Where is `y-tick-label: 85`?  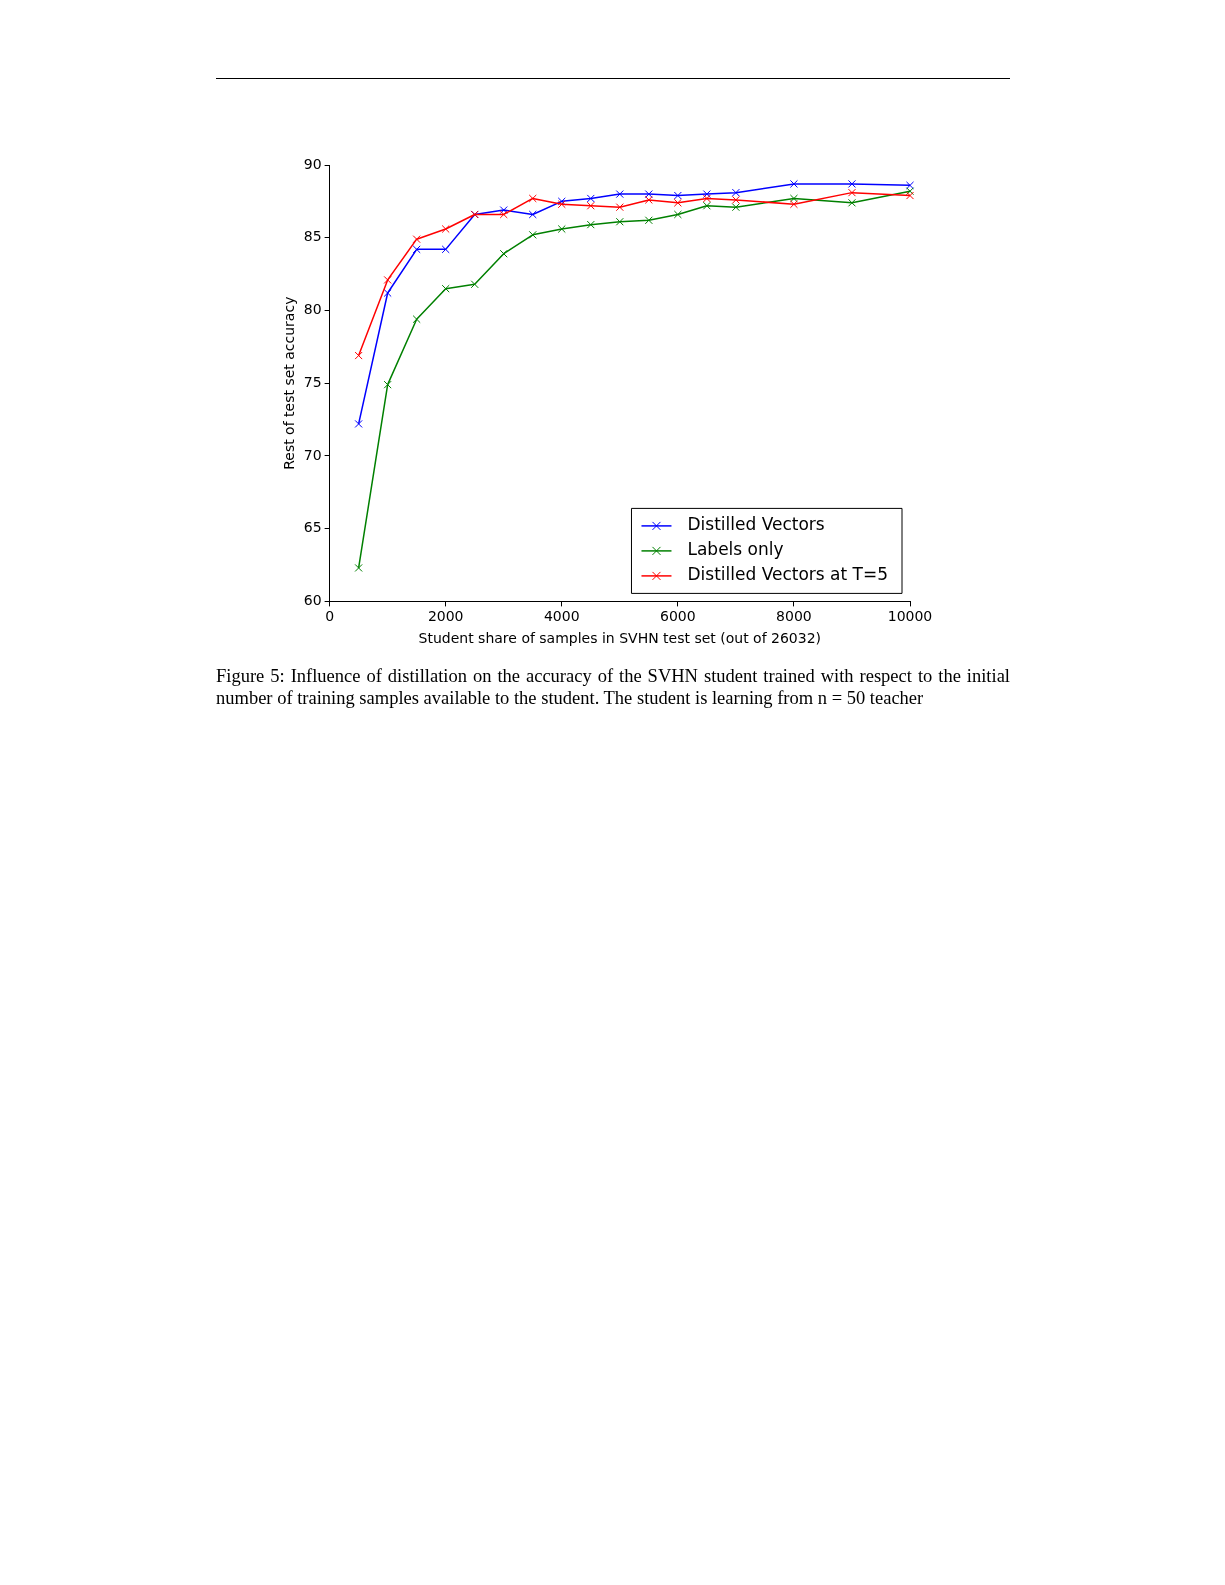
y-tick-label: 85 is located at coordinates (312, 236).